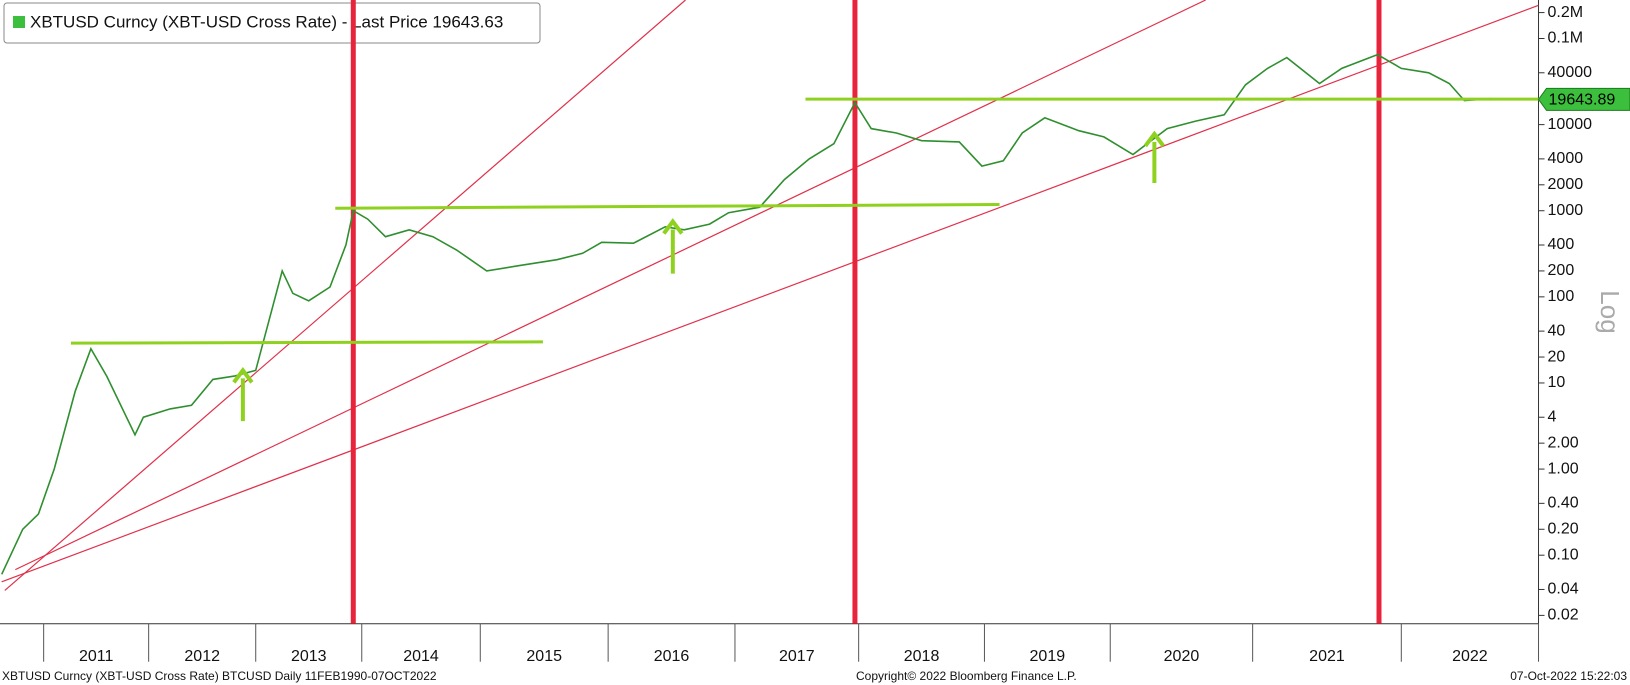  Describe the element at coordinates (1610, 311) in the screenshot. I see `y-axis-label: Log` at that location.